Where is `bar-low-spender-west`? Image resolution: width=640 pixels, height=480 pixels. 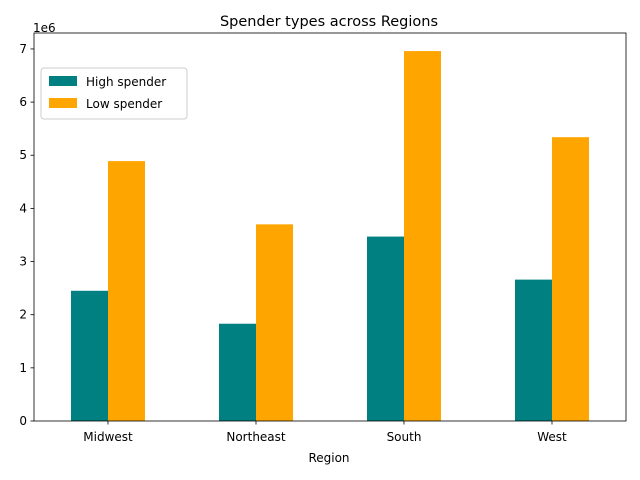
bar-low-spender-west is located at coordinates (570, 279).